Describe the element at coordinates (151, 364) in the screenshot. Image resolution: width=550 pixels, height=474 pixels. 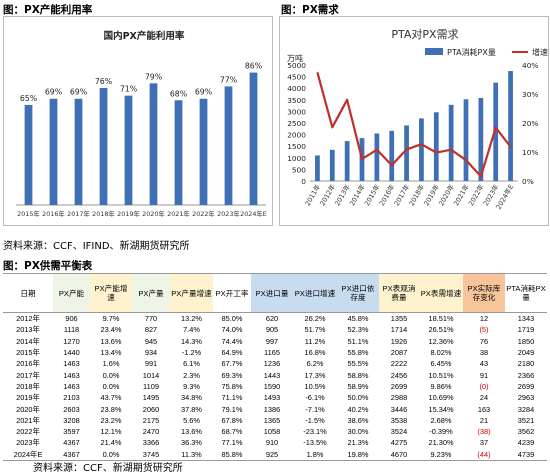
I see `table-cell: 991` at that location.